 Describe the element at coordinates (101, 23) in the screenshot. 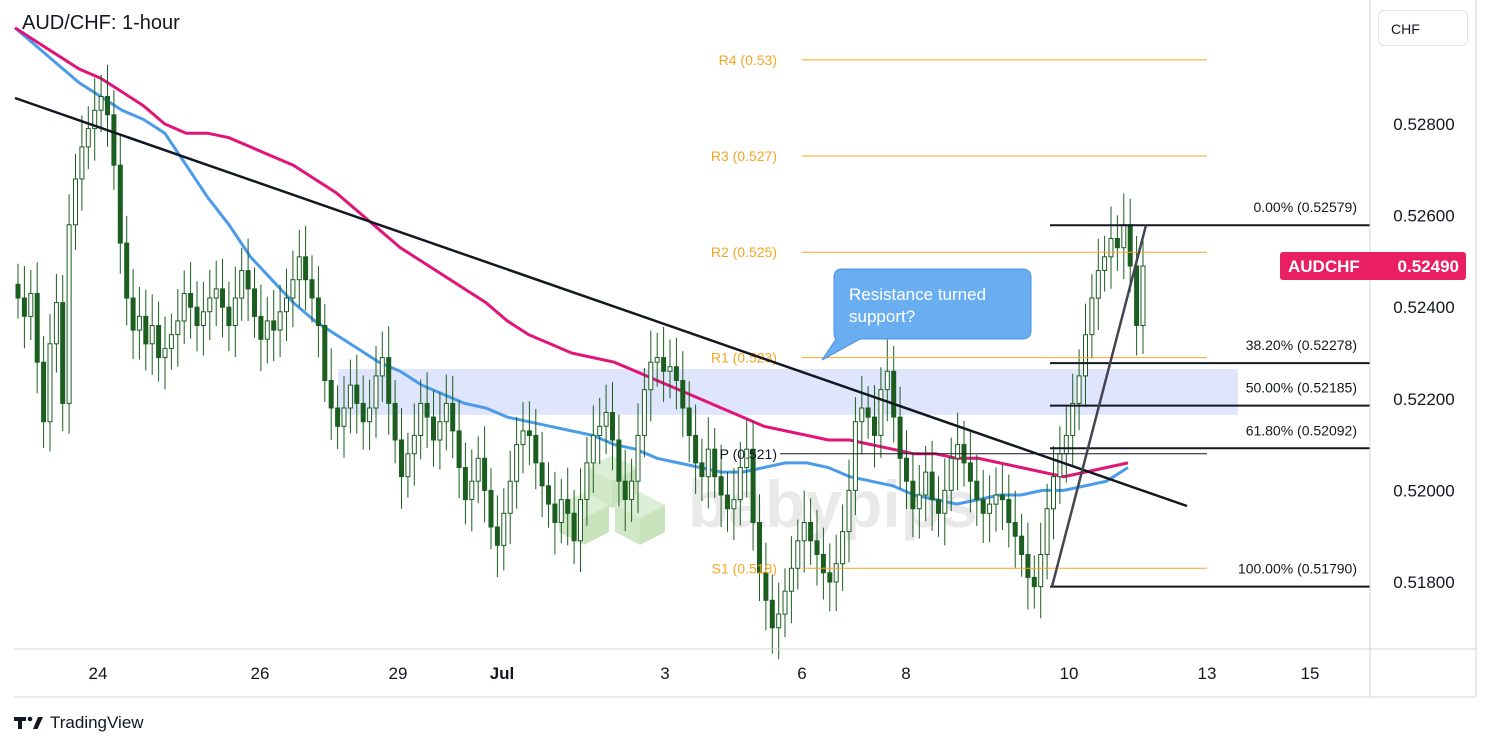

I see `chart-title: AUD/CHF: 1-hour` at that location.